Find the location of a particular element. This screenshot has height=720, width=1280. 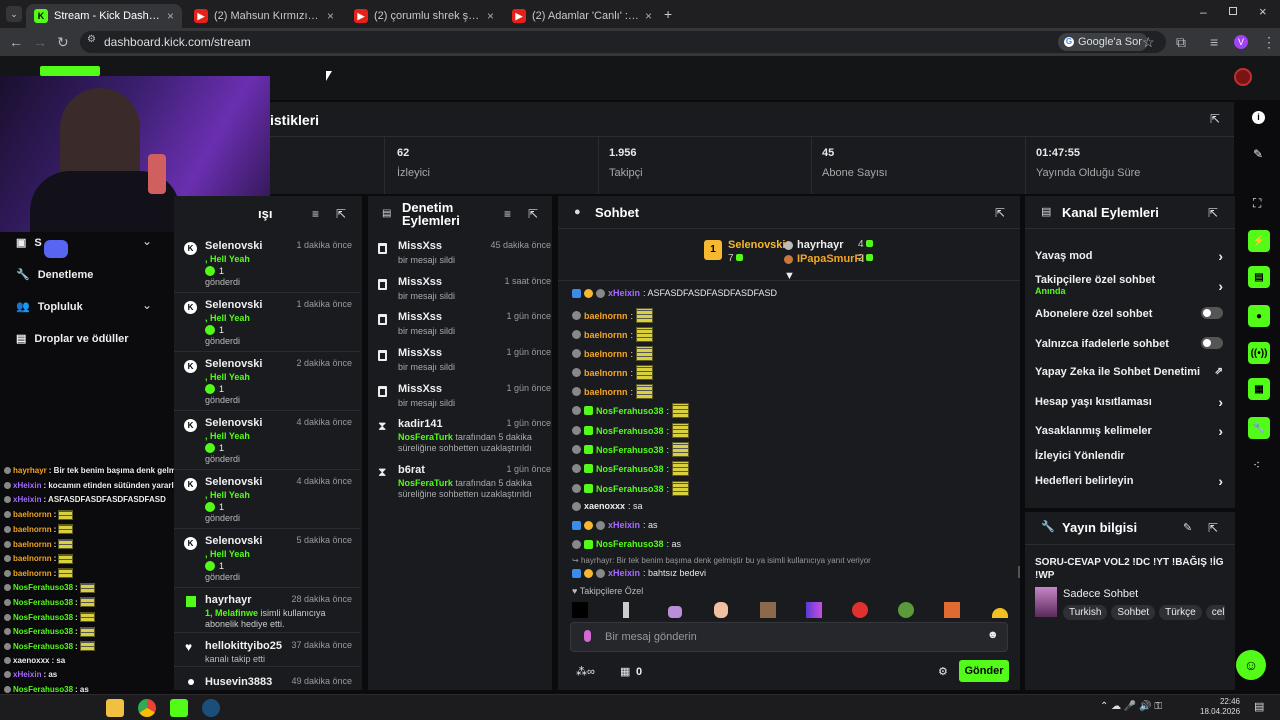

edit-icon: ✎ is located at coordinates (1258, 154).